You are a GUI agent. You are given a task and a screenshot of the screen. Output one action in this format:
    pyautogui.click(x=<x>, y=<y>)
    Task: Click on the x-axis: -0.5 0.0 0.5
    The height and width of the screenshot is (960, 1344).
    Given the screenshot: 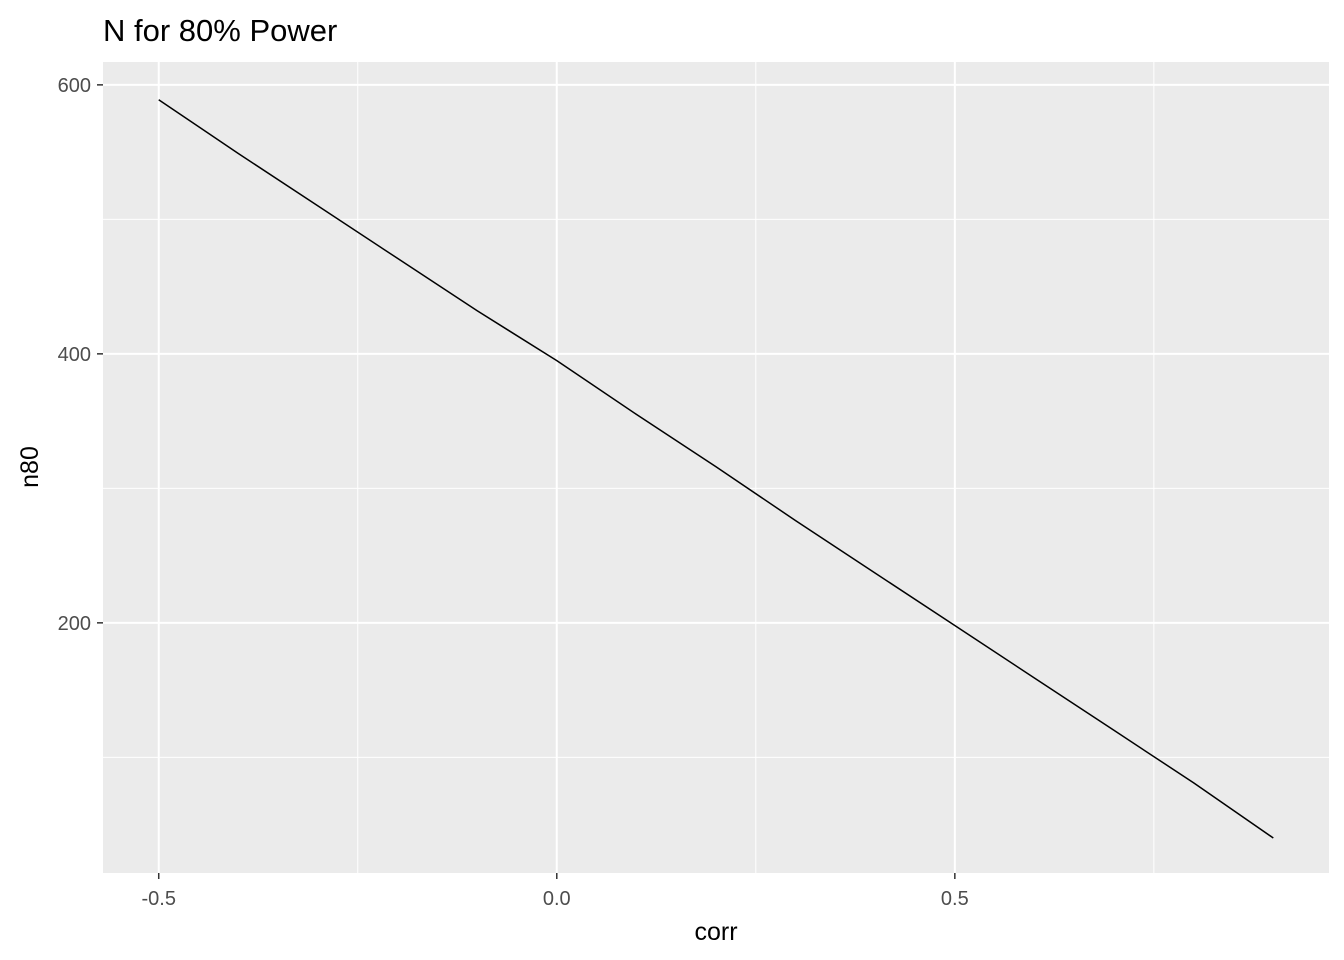 What is the action you would take?
    pyautogui.click(x=555, y=891)
    